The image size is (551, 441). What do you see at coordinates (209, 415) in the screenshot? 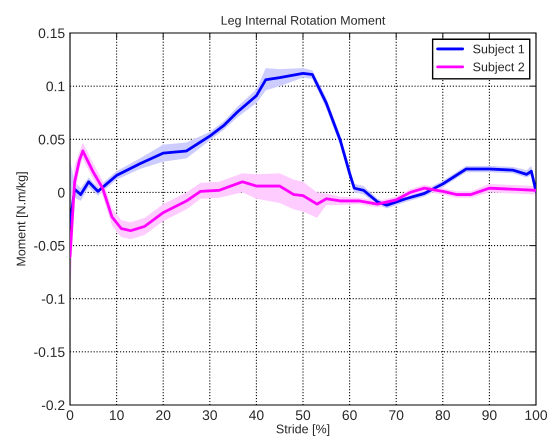
I see `x-tick-label: 30` at bounding box center [209, 415].